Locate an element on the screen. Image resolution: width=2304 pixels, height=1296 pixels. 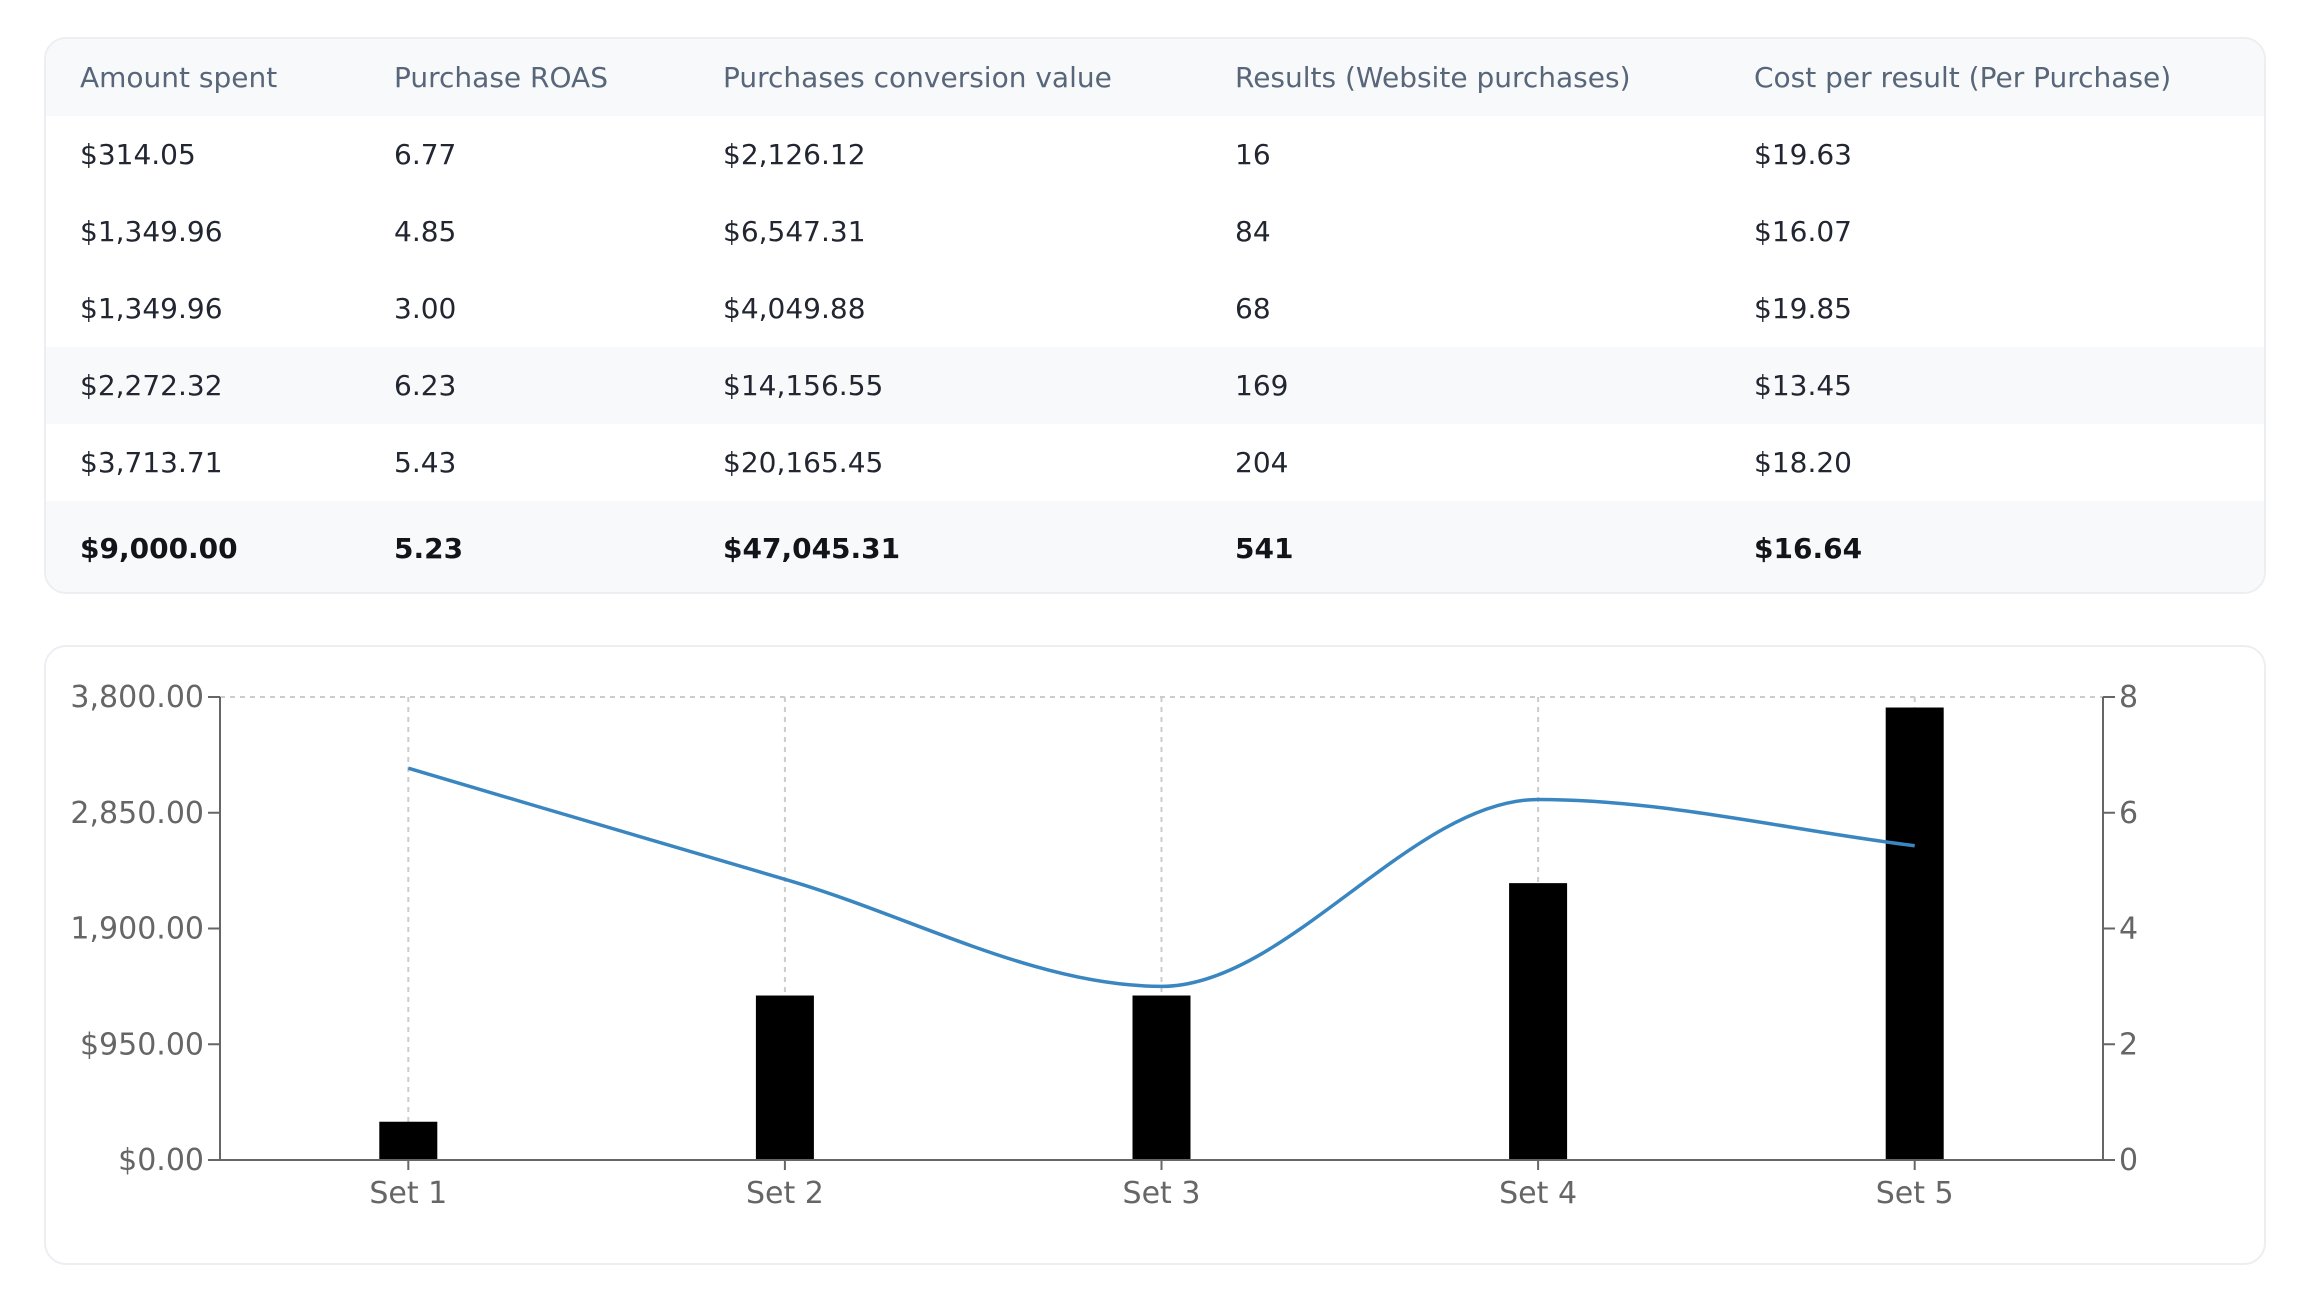
y-right-tick-label: 4 is located at coordinates (2128, 929).